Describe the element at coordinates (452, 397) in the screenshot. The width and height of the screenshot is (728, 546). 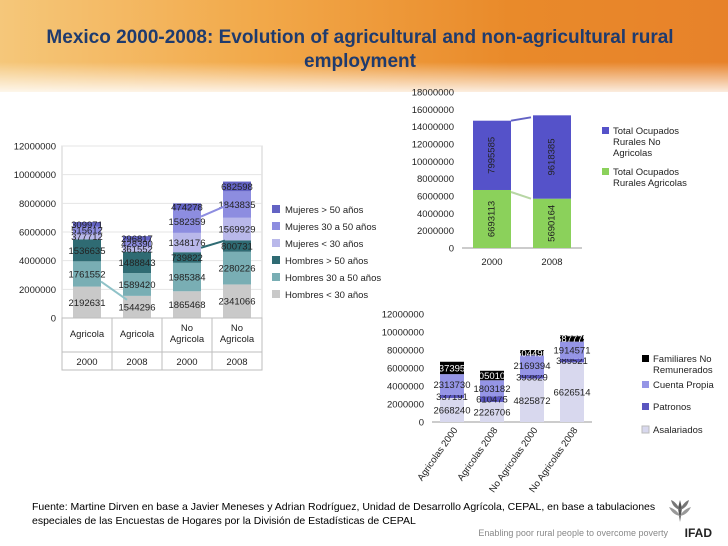
I see `data-label: 337191` at that location.